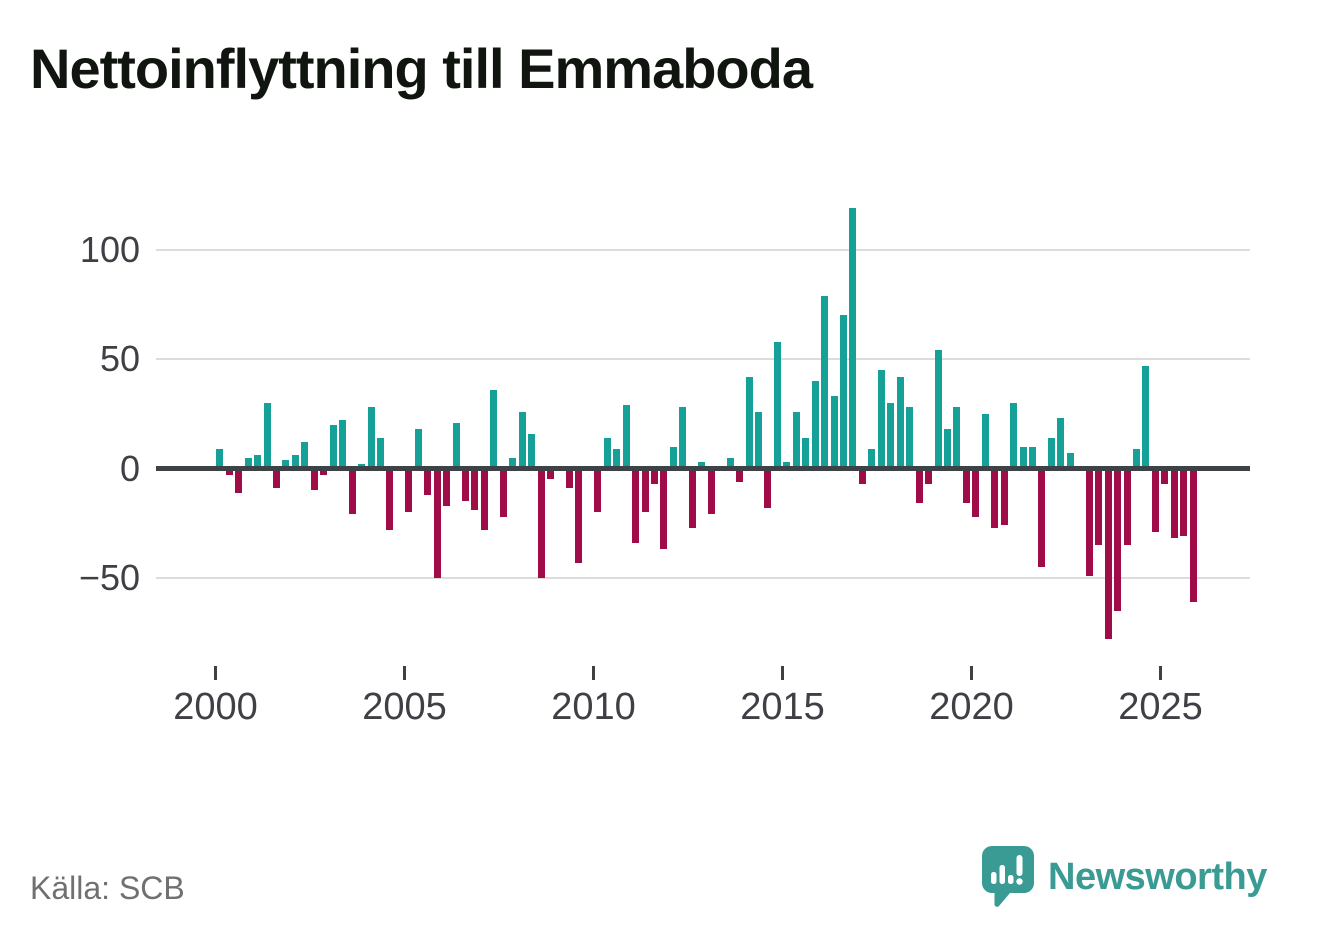 This screenshot has height=939, width=1322. I want to click on source-note: Källa: SCB, so click(107, 888).